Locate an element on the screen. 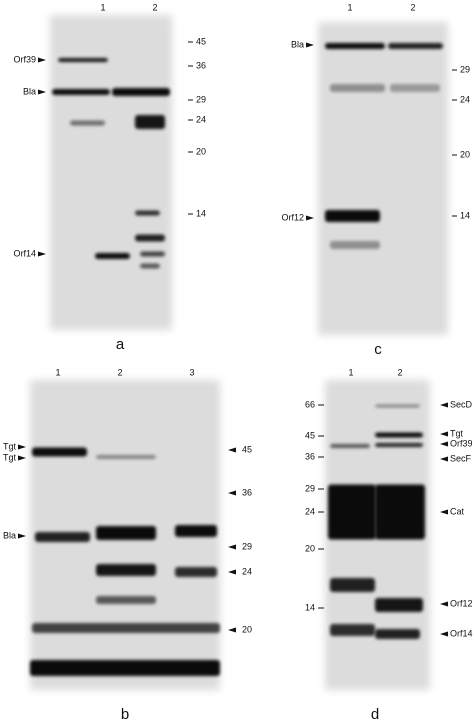 The width and height of the screenshot is (474, 721). lane-label: 3 is located at coordinates (191, 372).